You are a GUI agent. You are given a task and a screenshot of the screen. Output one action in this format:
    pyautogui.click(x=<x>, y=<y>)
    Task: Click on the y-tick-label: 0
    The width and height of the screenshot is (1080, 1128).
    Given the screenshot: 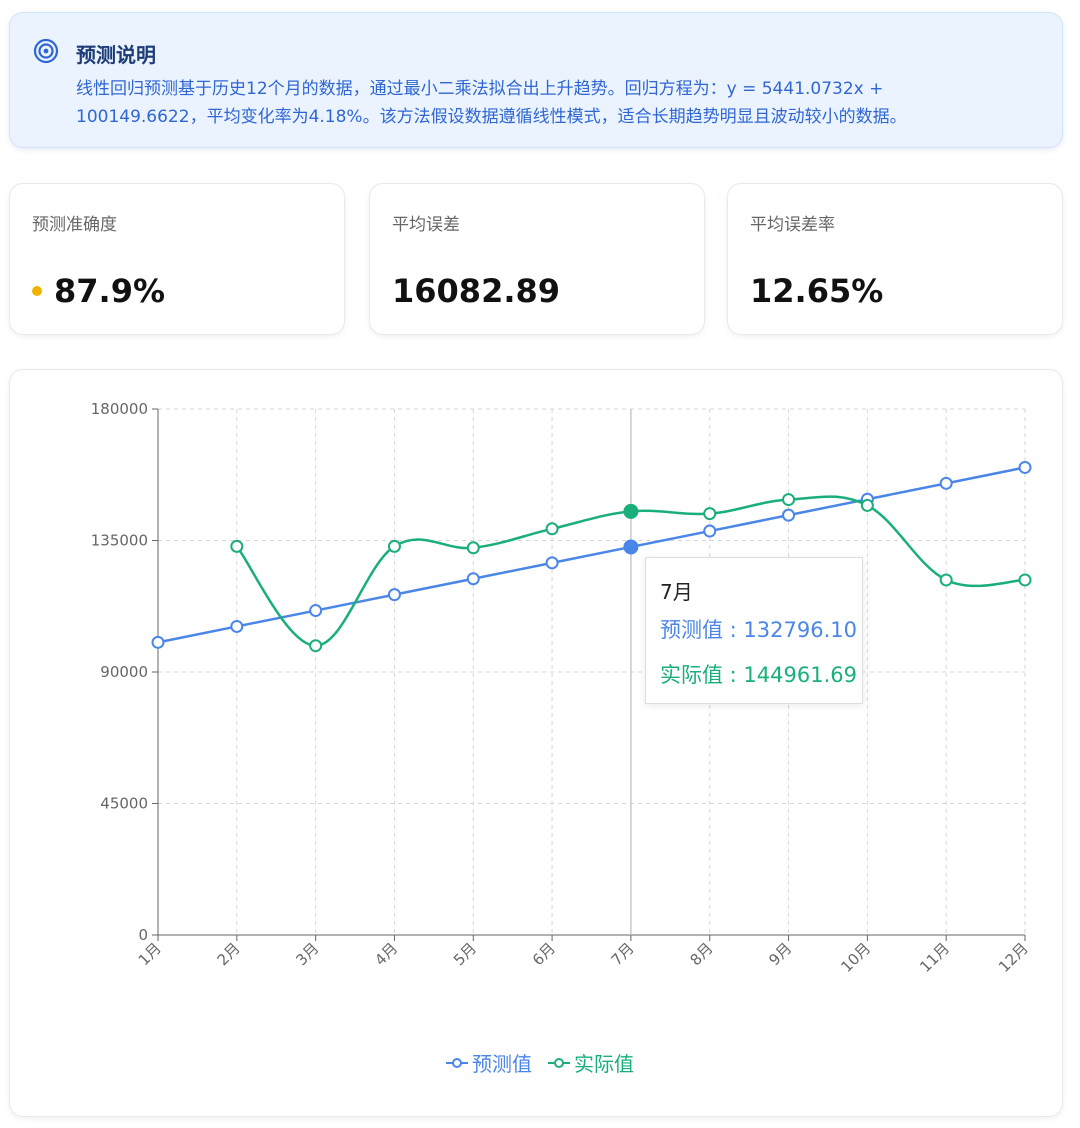 What is the action you would take?
    pyautogui.click(x=143, y=935)
    